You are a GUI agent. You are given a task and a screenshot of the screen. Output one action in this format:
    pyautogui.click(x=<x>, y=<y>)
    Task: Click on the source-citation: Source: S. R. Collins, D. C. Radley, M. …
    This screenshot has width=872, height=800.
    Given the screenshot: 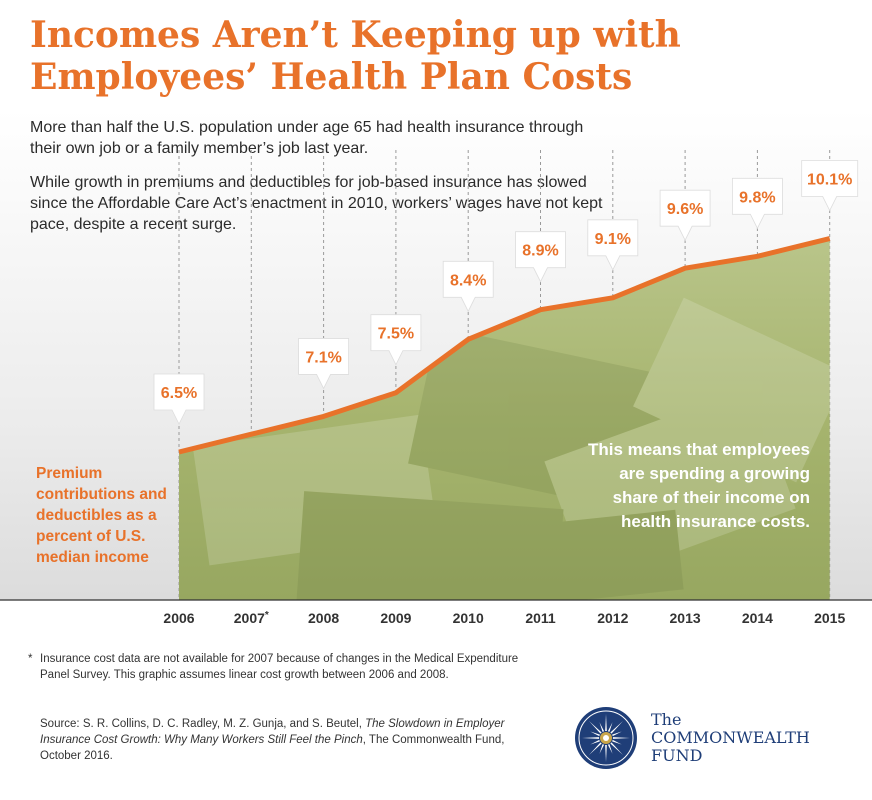 What is the action you would take?
    pyautogui.click(x=290, y=740)
    